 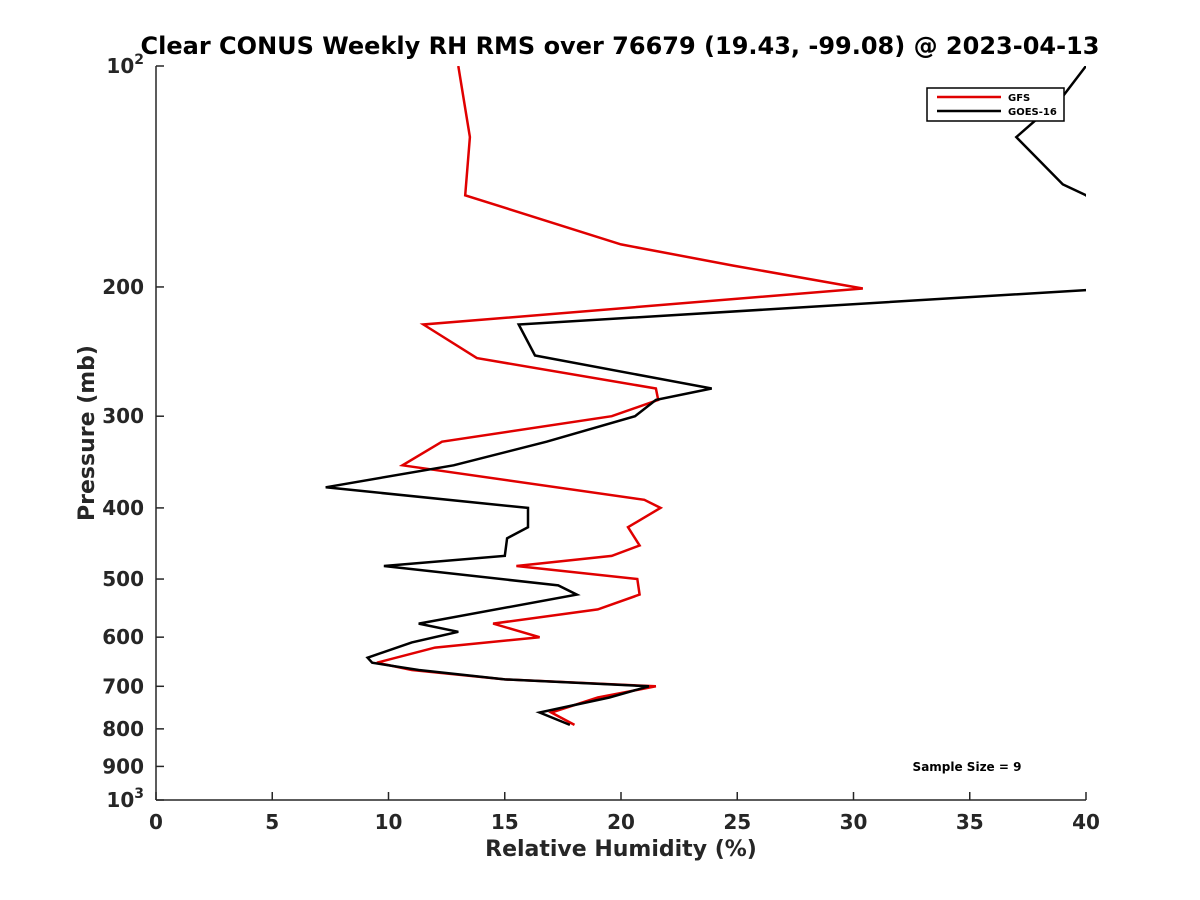 I want to click on y-tick-label: 600, so click(x=123, y=637).